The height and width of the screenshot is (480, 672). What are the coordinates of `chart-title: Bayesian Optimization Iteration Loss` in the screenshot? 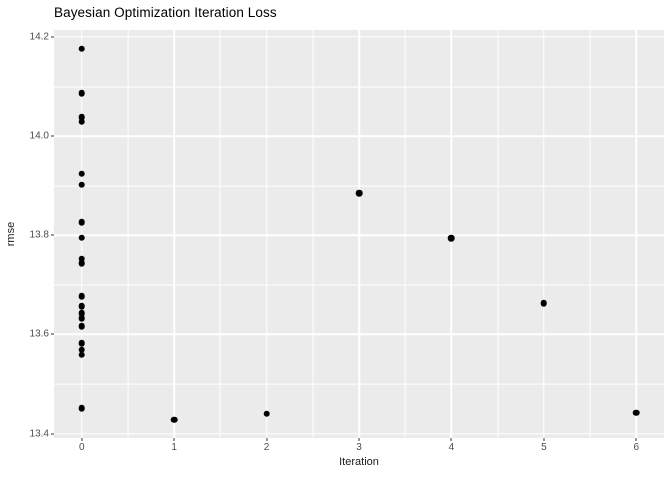 It's located at (165, 12).